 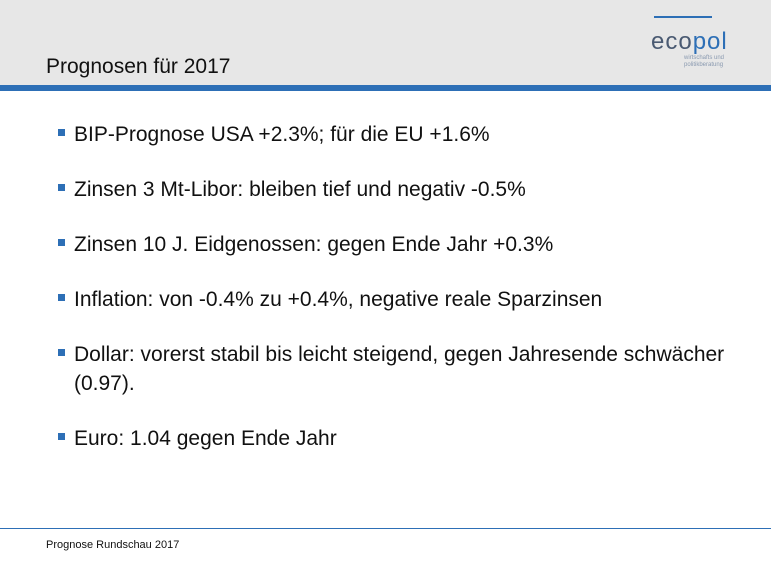 What do you see at coordinates (385, 88) in the screenshot?
I see `header-accent-bar` at bounding box center [385, 88].